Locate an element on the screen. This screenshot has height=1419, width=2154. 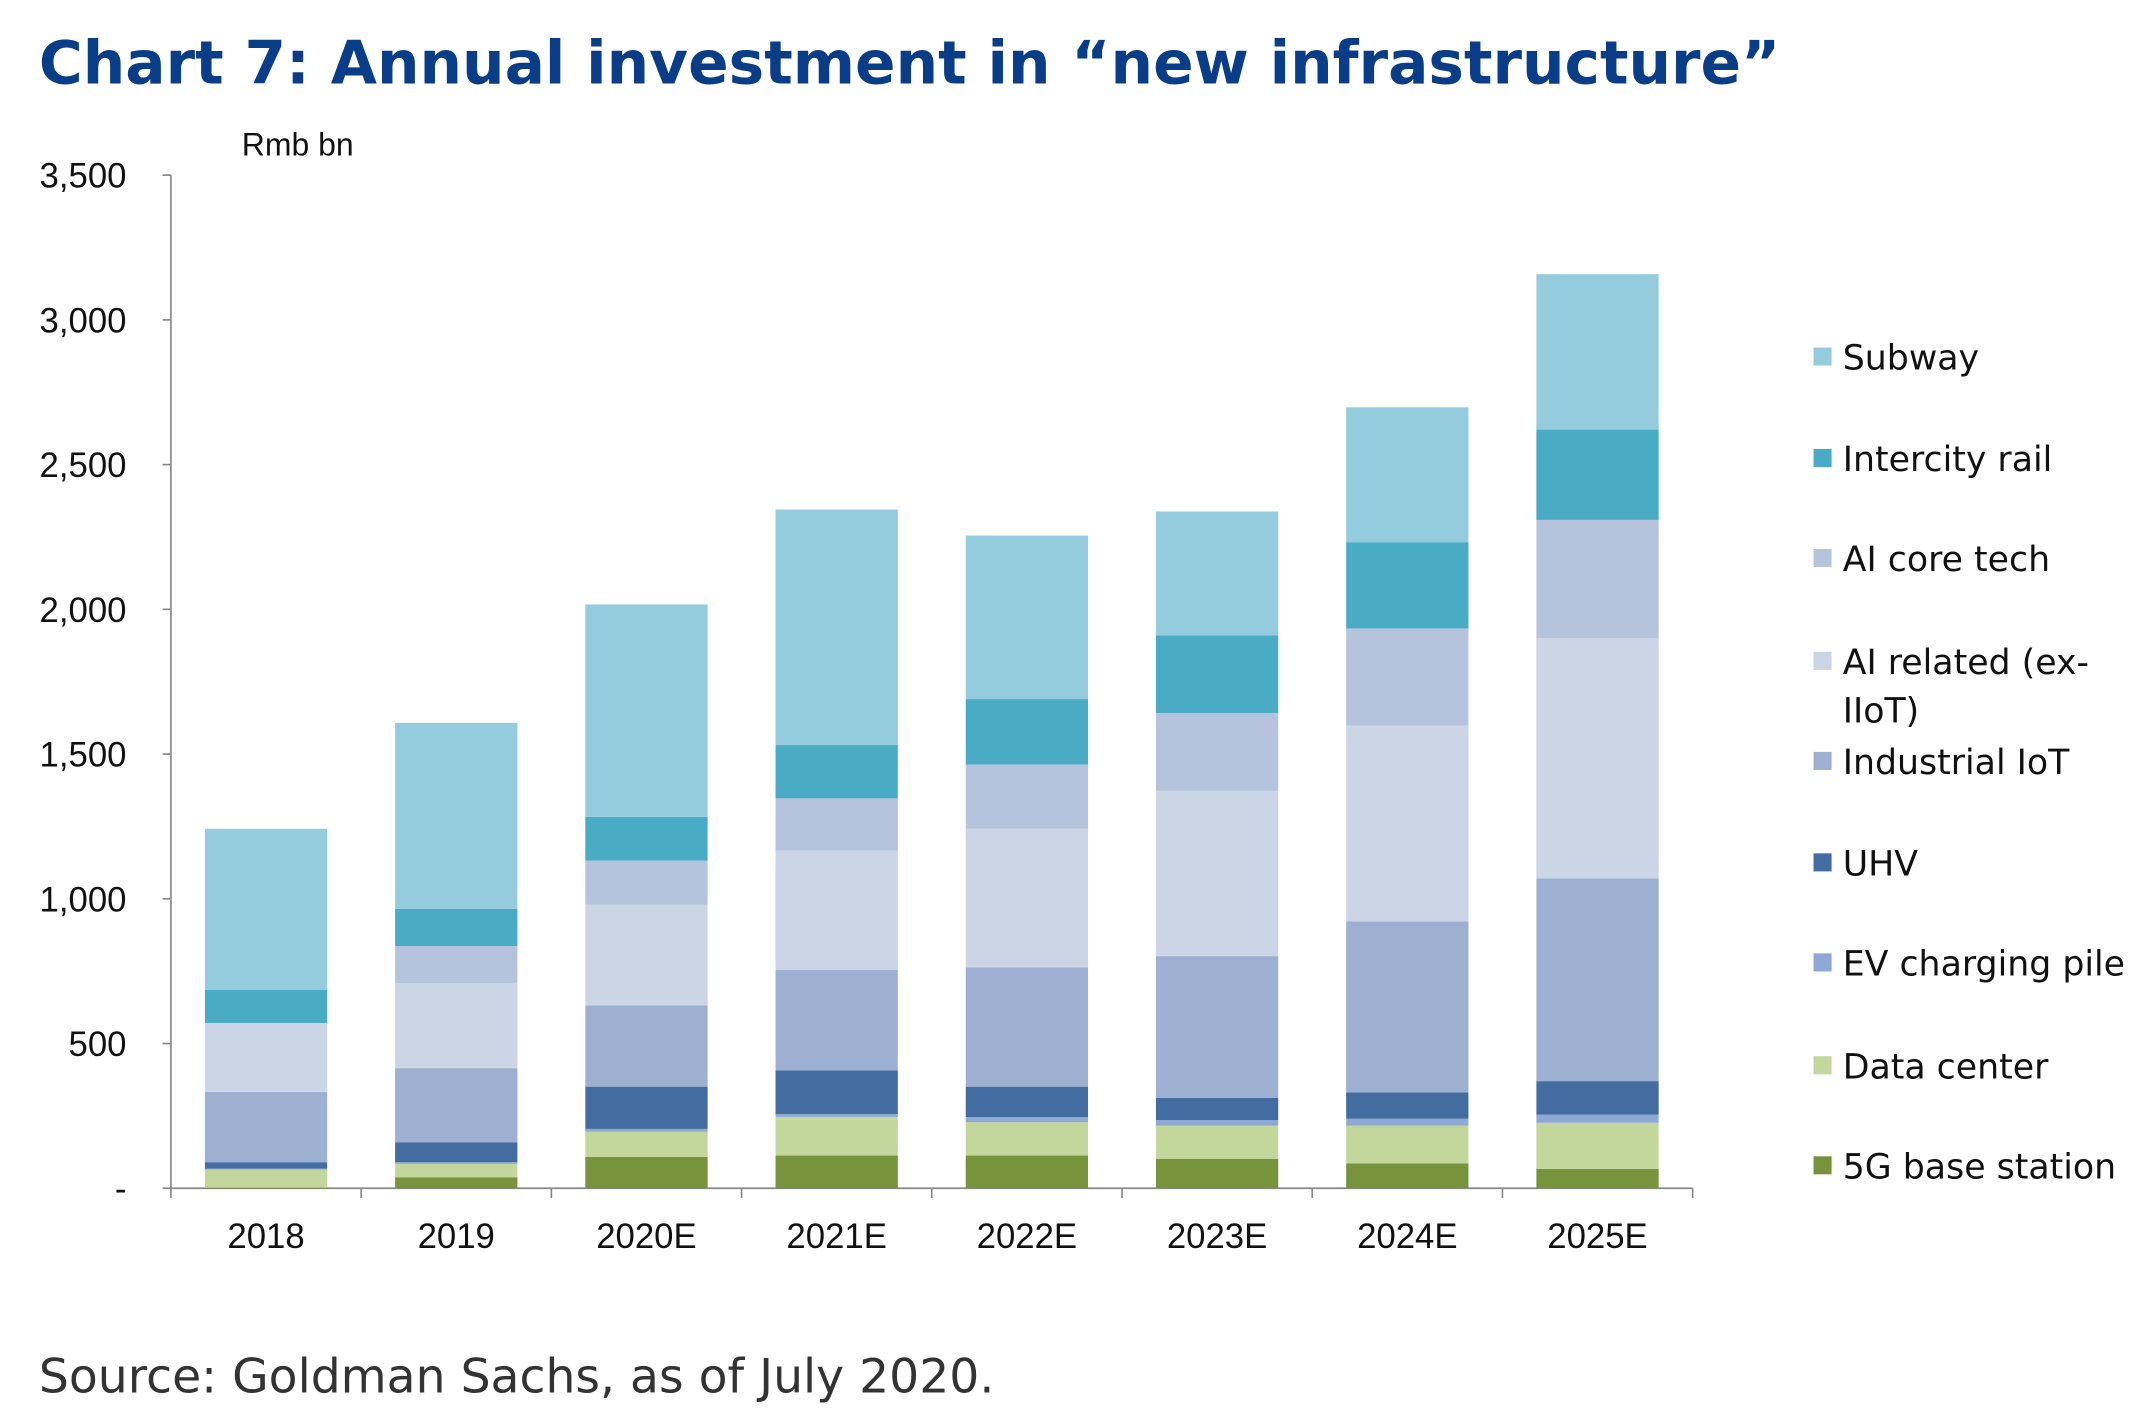
bar-segment-data-center-2024e is located at coordinates (1407, 1144).